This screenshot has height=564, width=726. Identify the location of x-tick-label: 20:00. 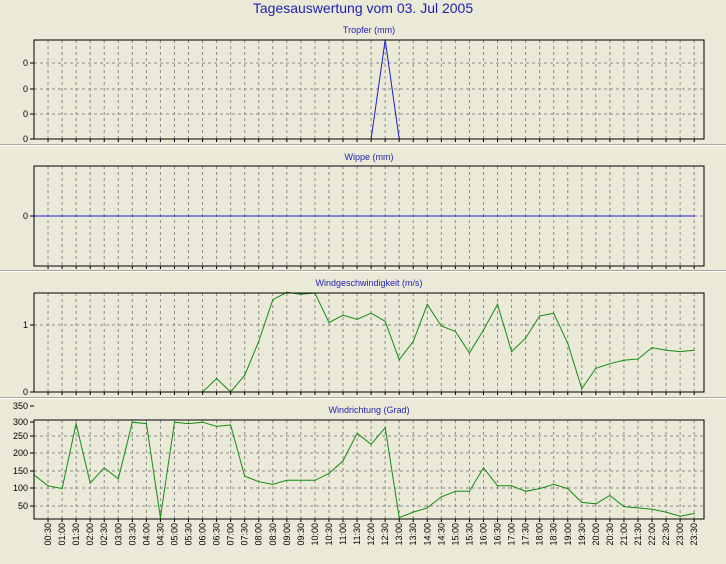
(596, 534).